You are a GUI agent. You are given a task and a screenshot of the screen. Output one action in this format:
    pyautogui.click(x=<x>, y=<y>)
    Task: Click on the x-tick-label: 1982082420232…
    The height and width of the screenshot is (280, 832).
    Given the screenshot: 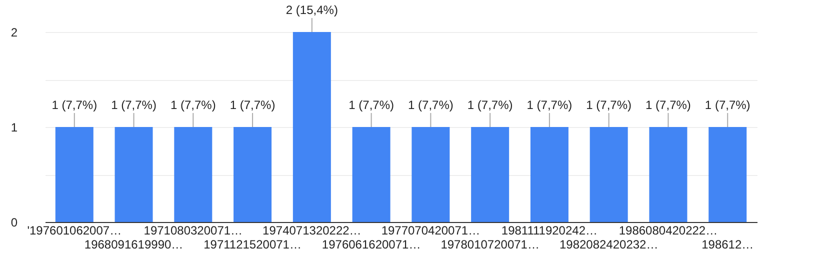 What is the action you would take?
    pyautogui.click(x=608, y=245)
    